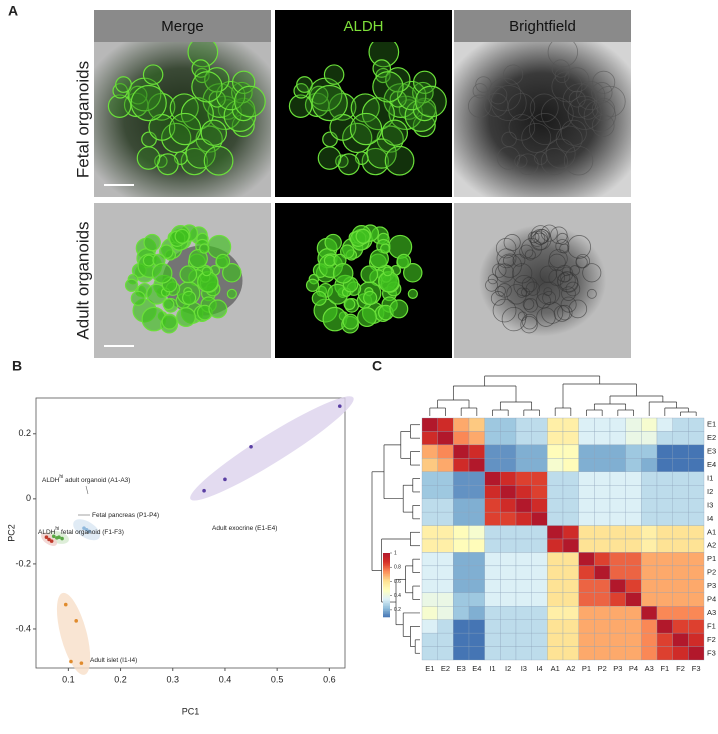 This screenshot has height=734, width=718. I want to click on column-label: P3, so click(617, 668).